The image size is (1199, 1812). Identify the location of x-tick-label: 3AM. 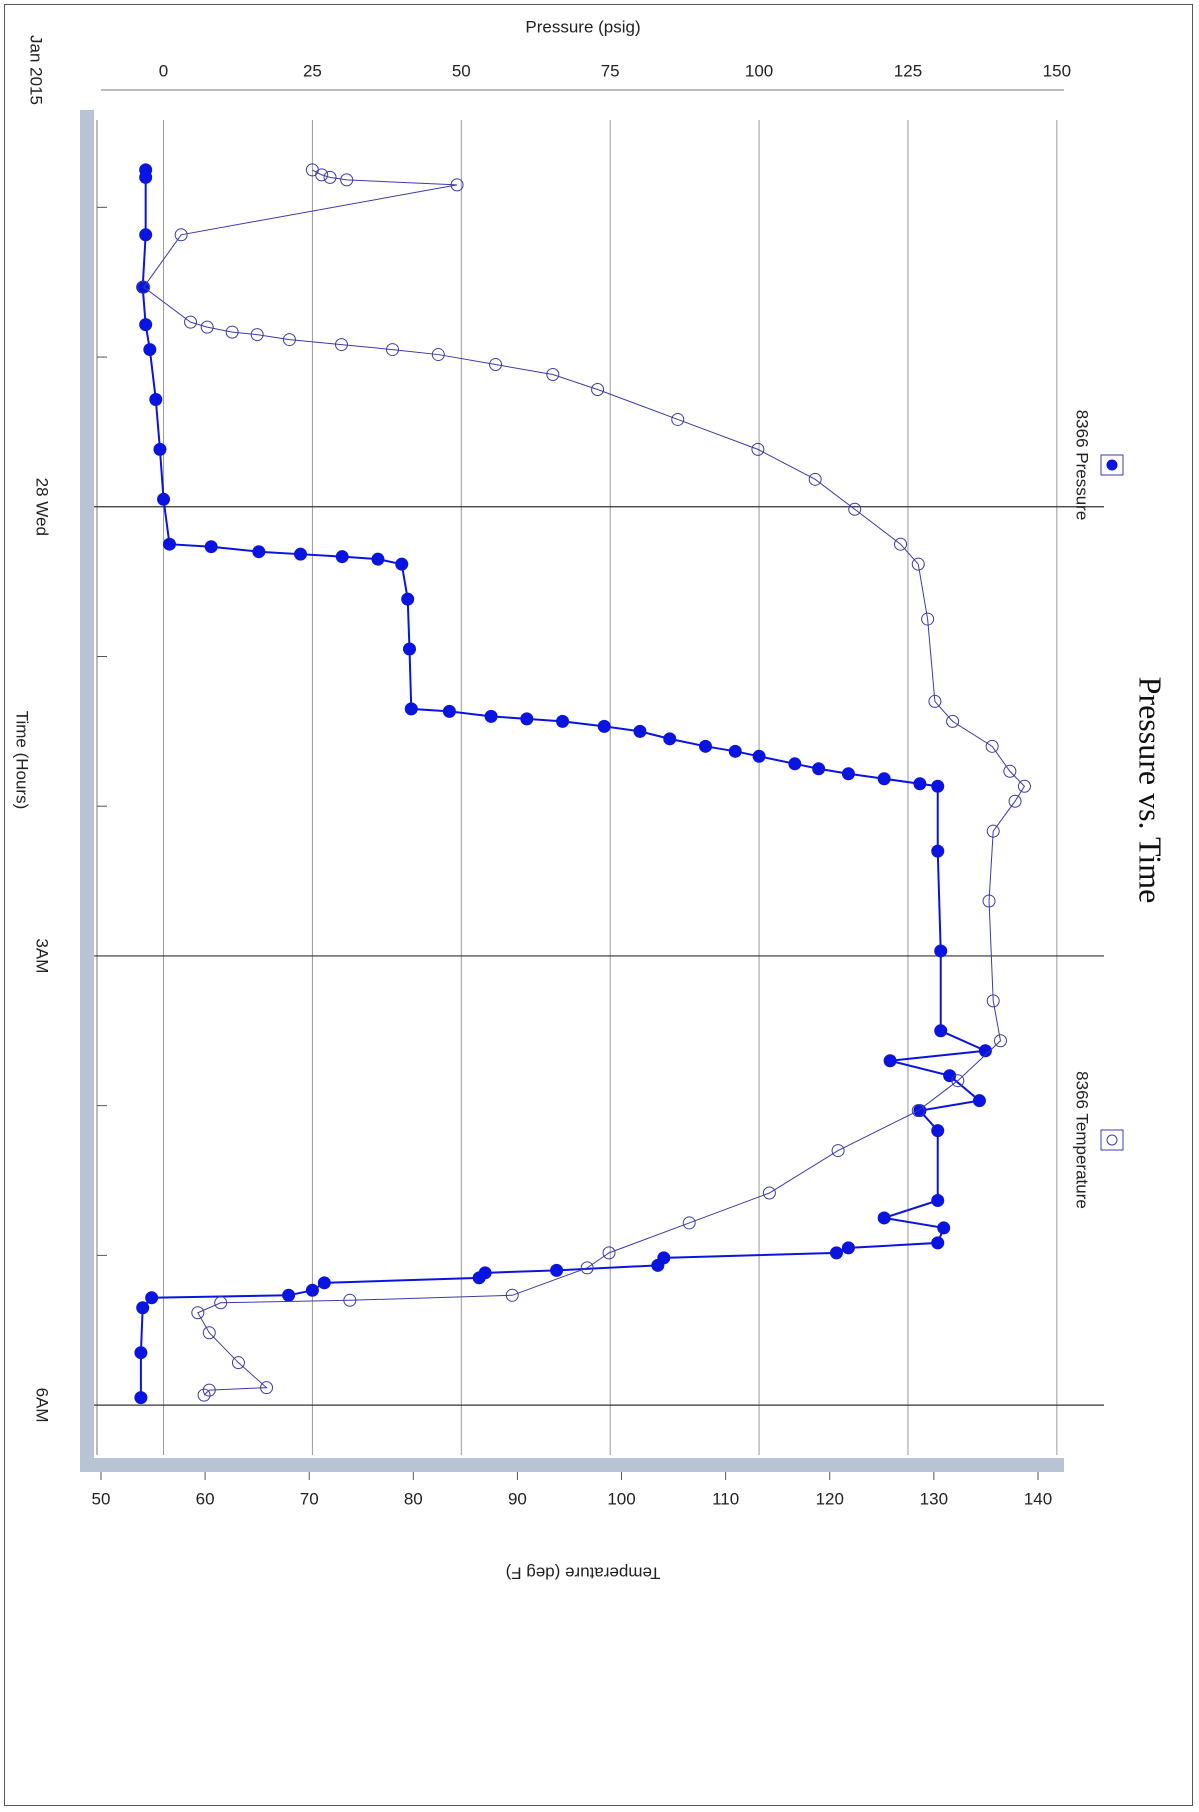
(42, 955).